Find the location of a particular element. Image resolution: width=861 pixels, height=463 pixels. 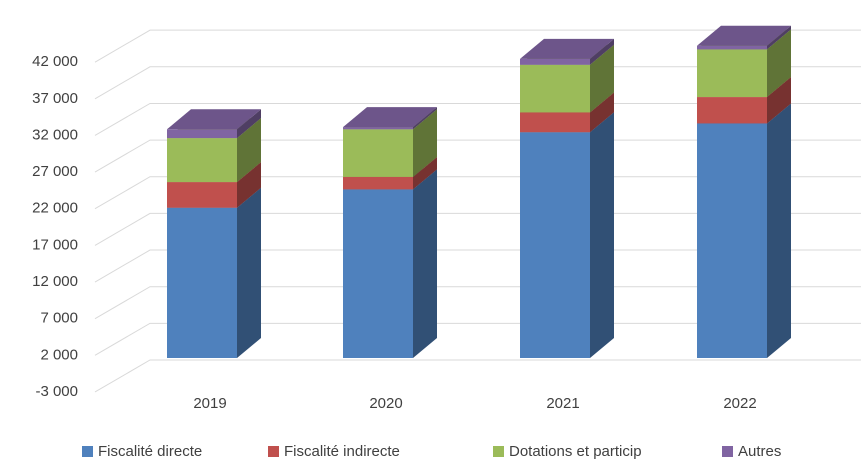

legend-label: Autres is located at coordinates (759, 451).